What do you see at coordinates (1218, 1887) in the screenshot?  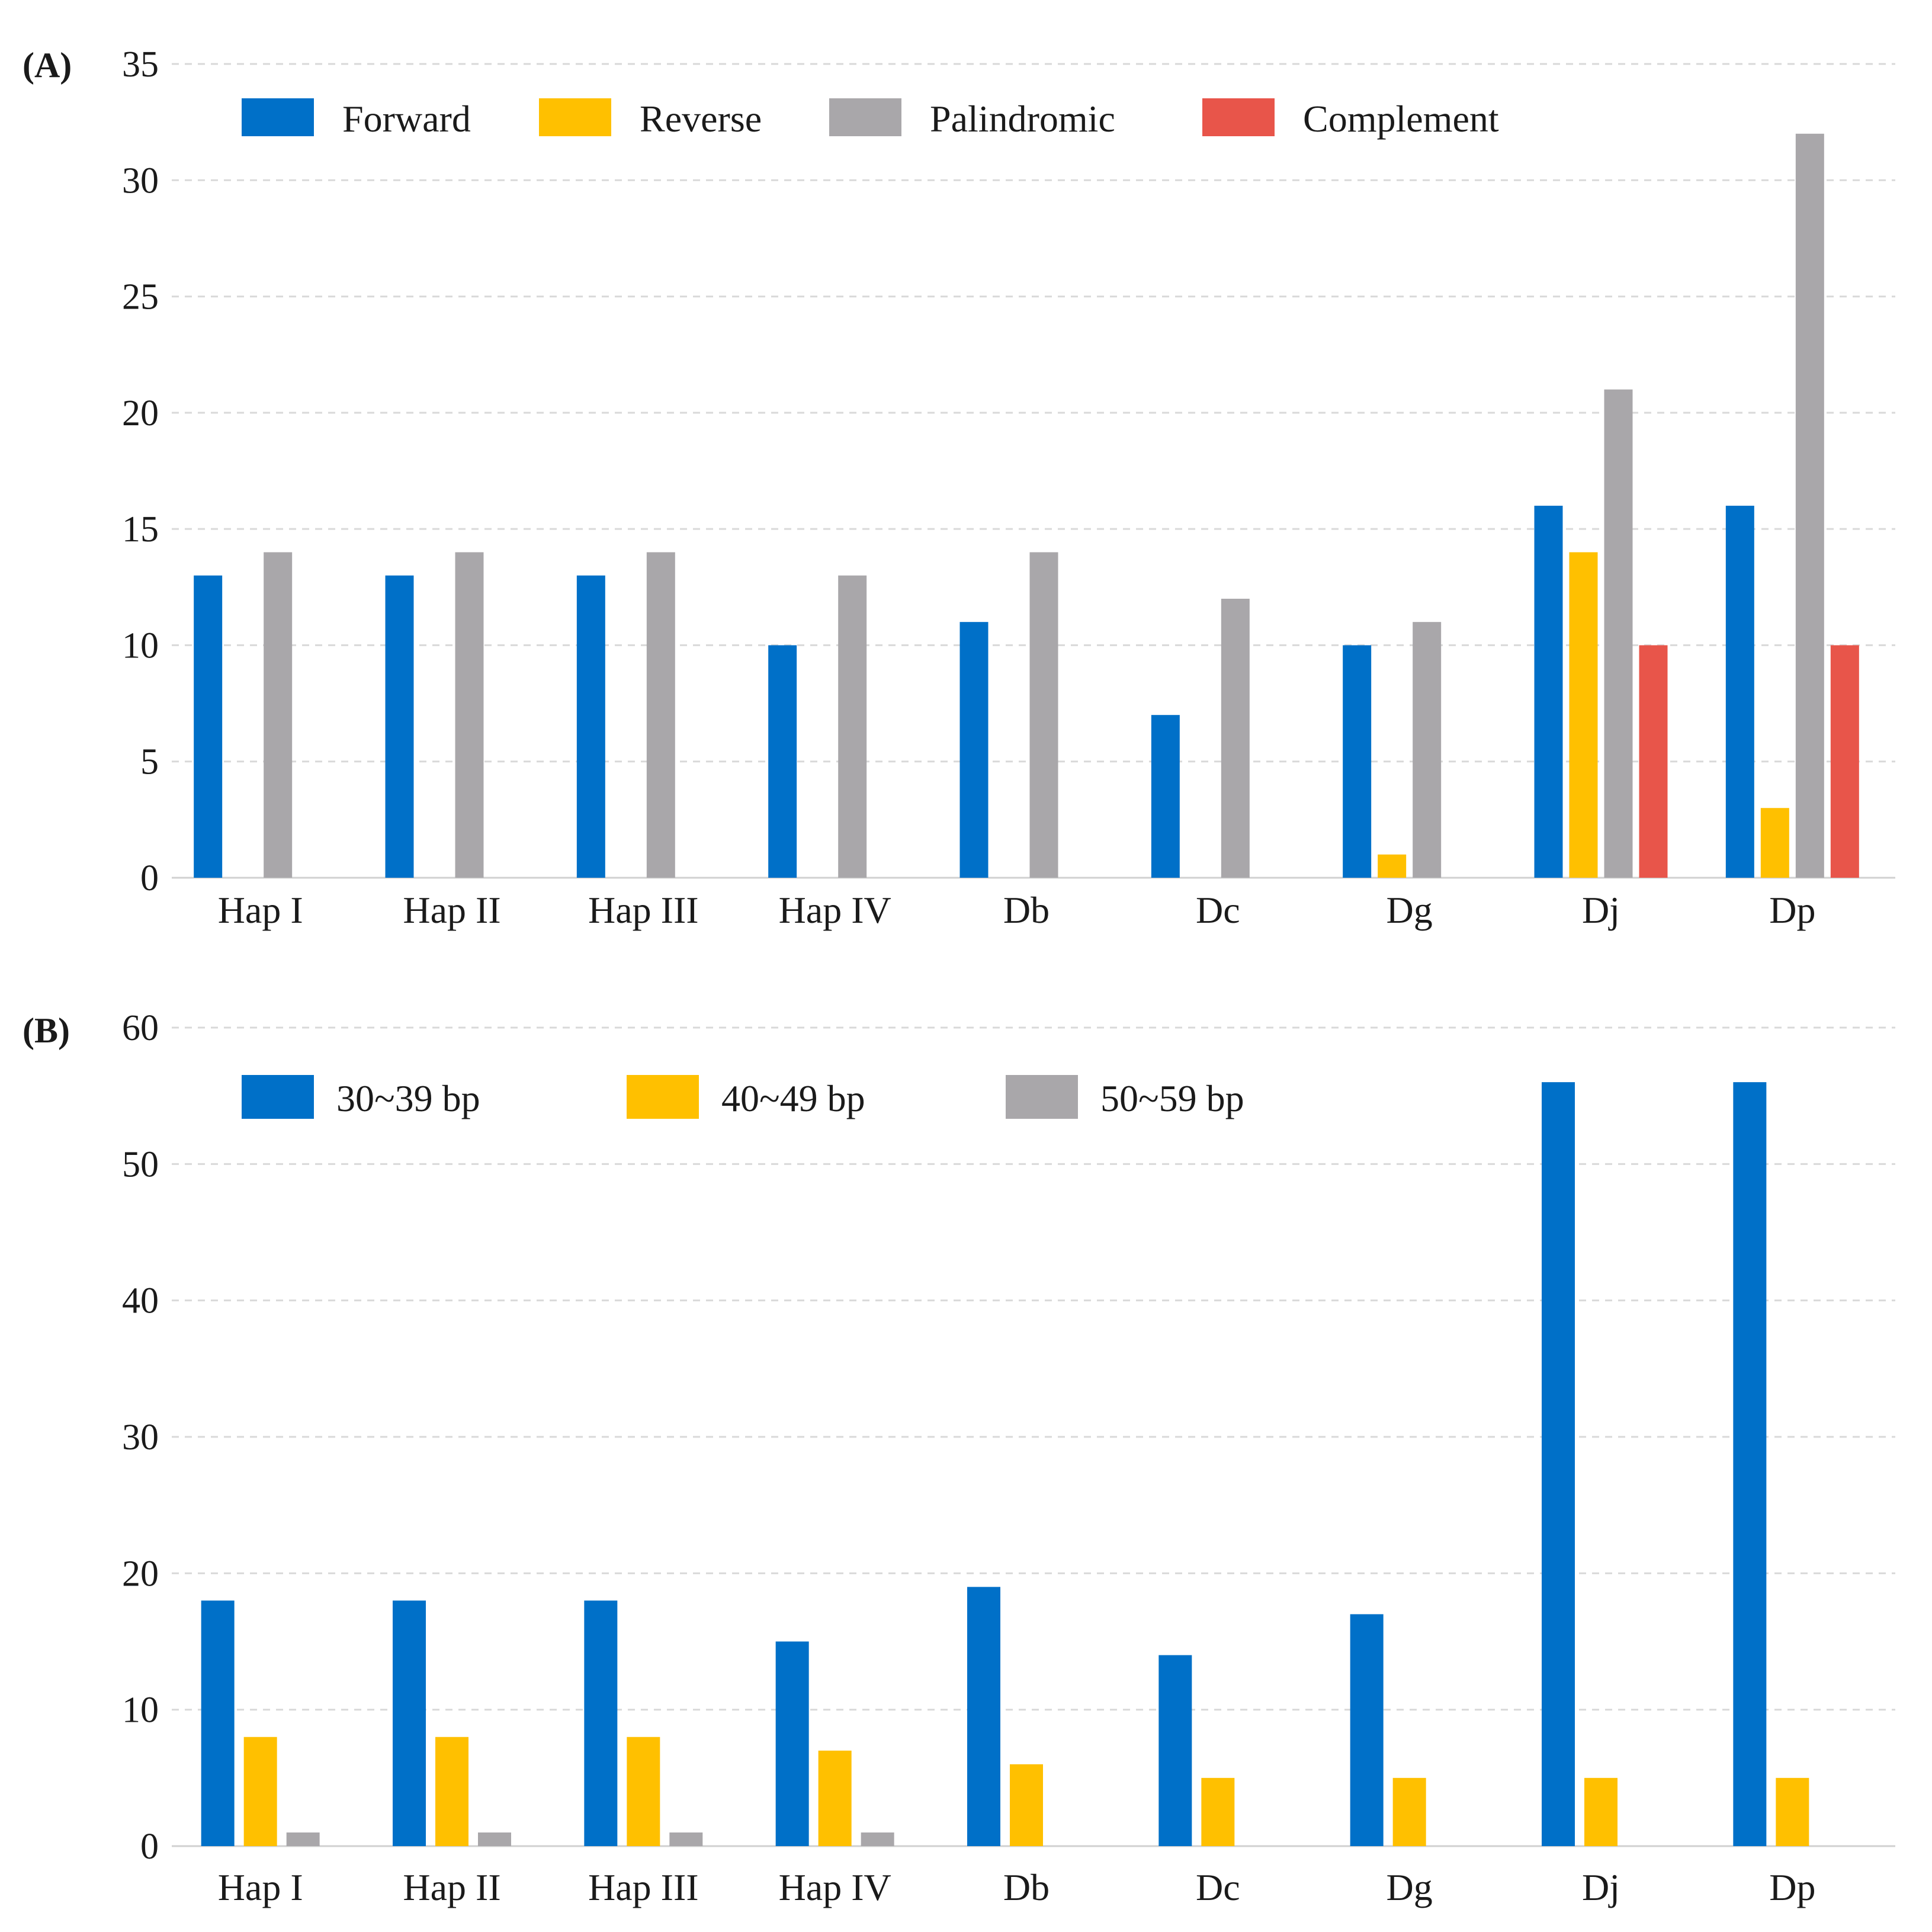 I see `panel-b-category-label: Dc` at bounding box center [1218, 1887].